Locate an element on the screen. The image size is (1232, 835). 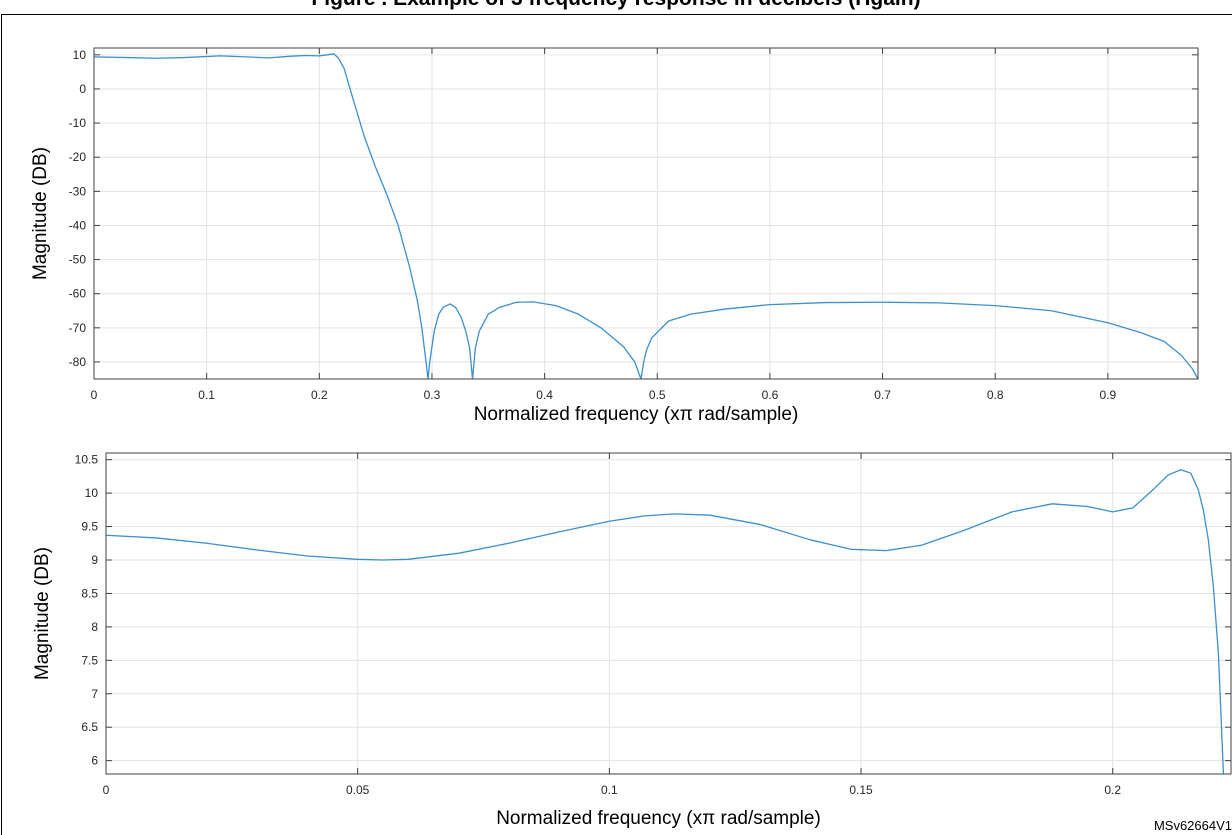
x-tick-label: 0.7 is located at coordinates (882, 395).